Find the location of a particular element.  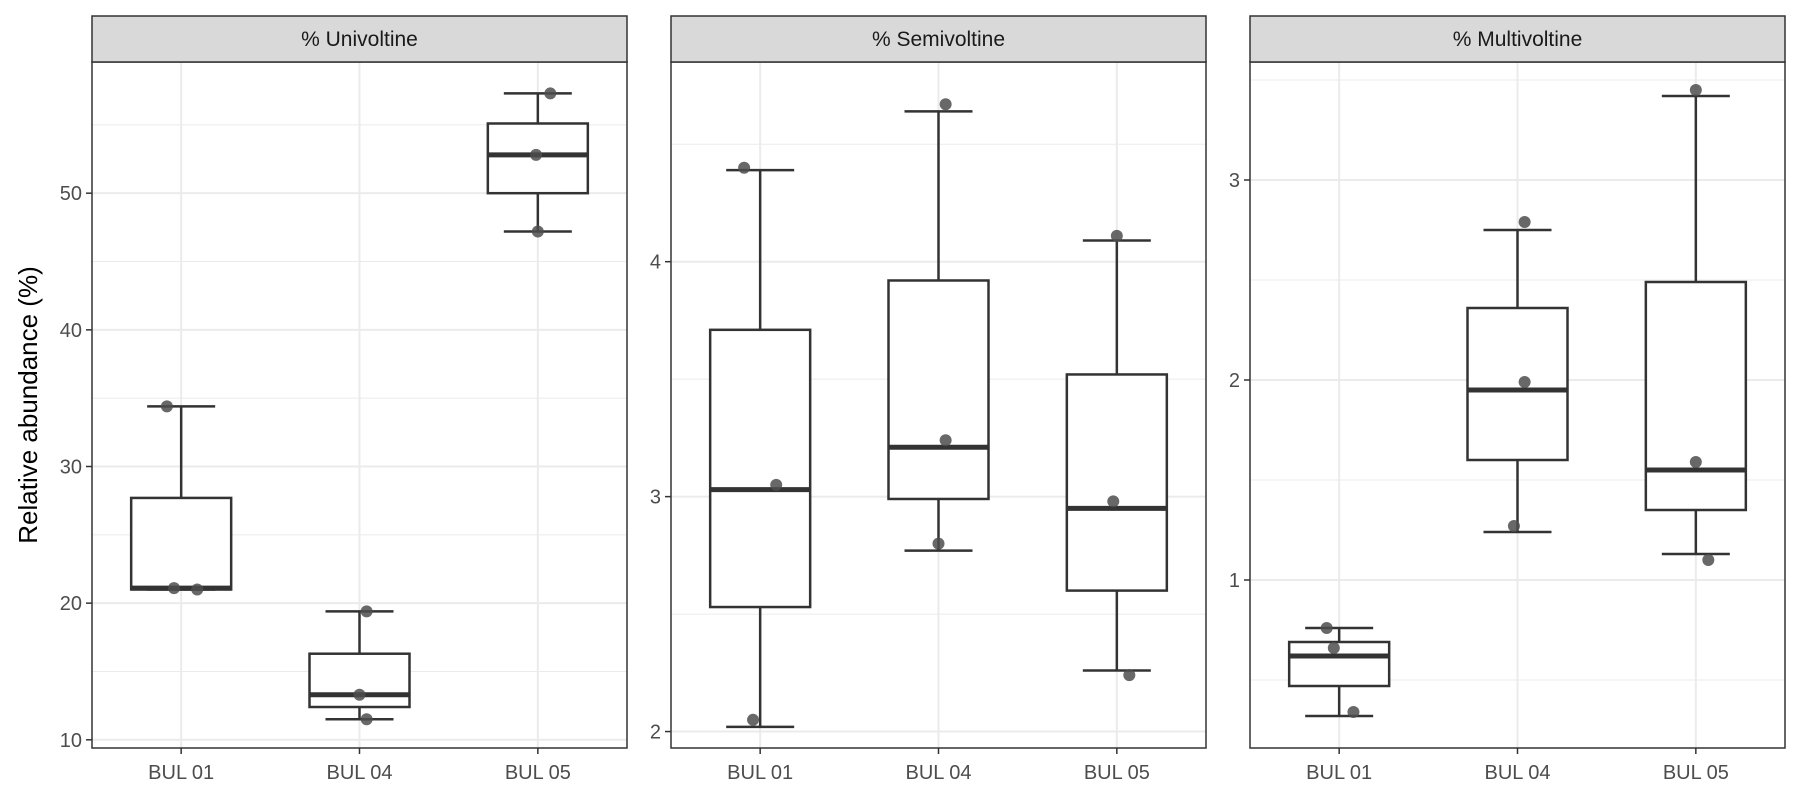

facet-title: % Semivoltine is located at coordinates (938, 39).